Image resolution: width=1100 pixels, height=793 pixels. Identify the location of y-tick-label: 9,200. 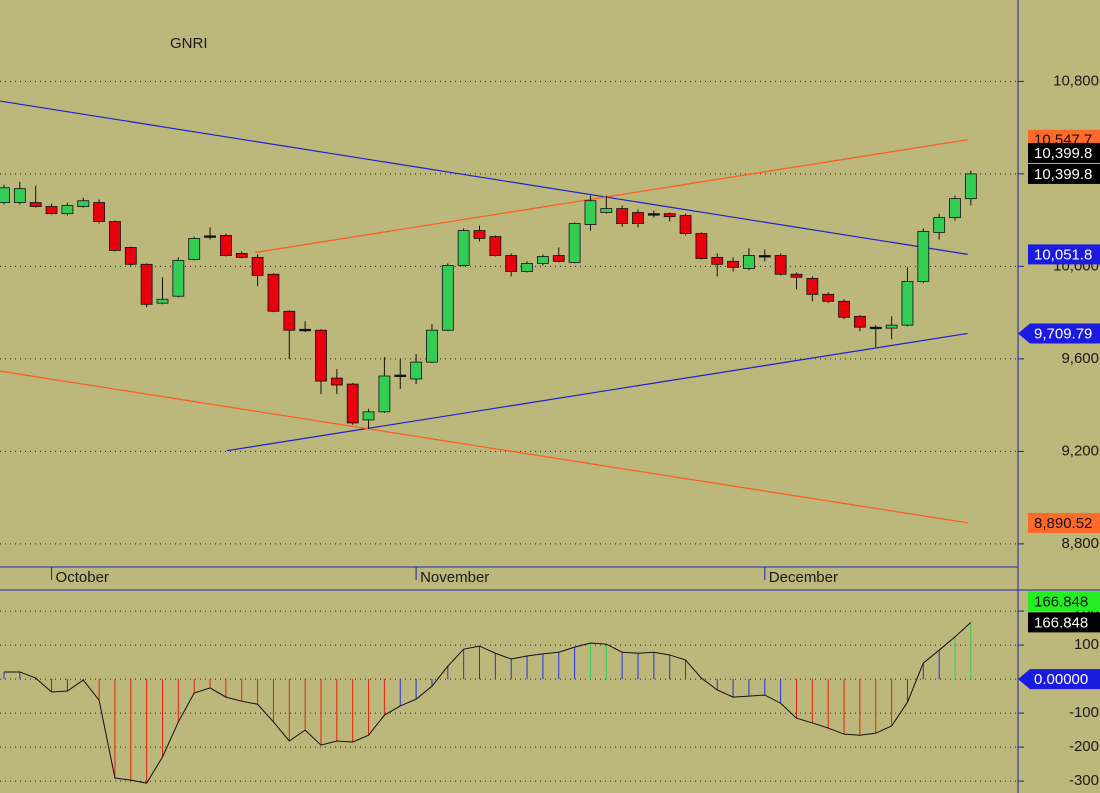
(1080, 450).